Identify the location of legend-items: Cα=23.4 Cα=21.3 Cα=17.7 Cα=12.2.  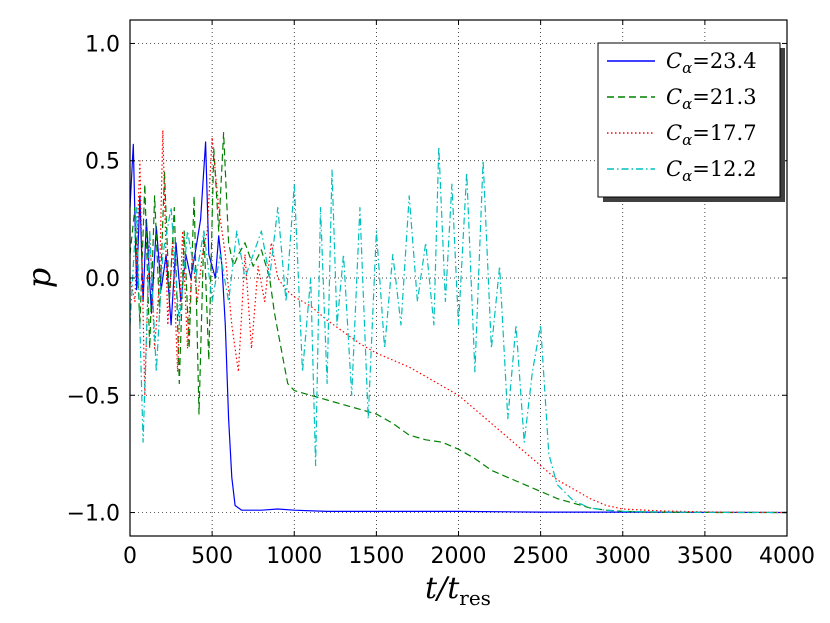
(682, 117).